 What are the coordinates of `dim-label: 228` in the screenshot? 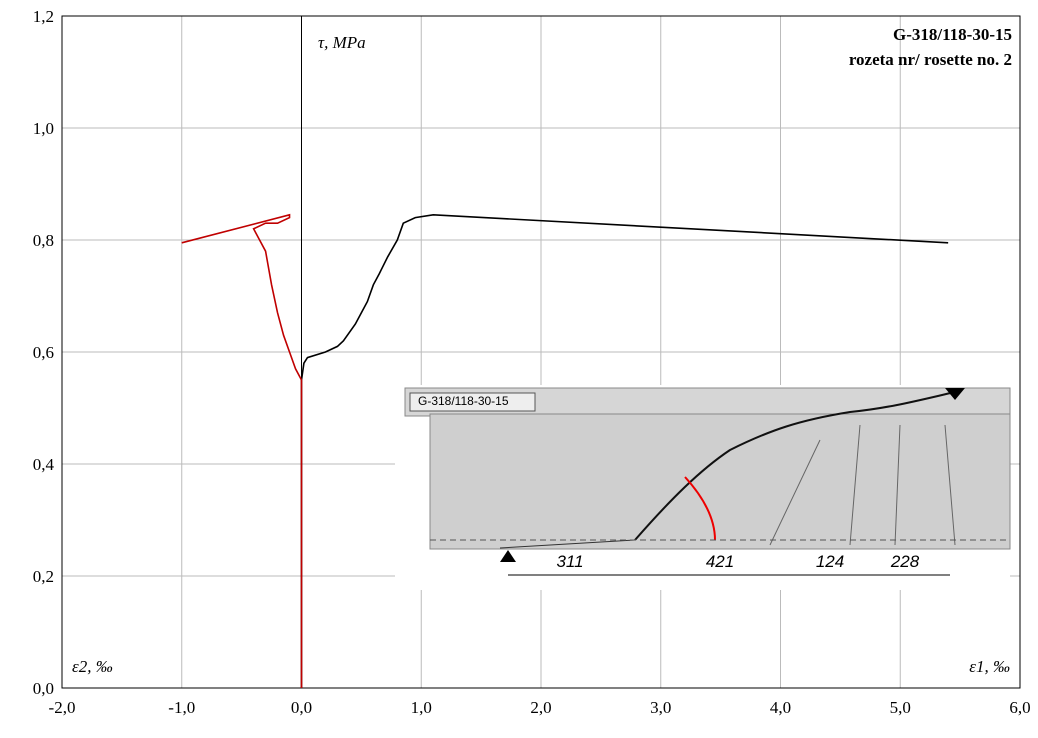 It's located at (905, 561).